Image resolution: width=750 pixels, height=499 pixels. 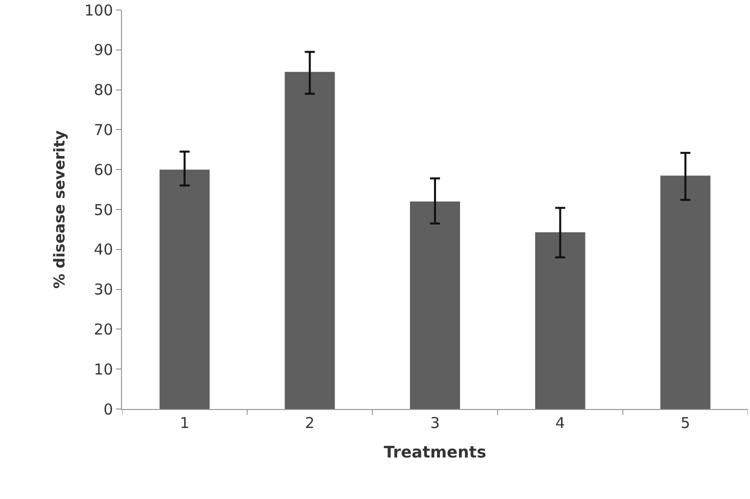 I want to click on x-tick-label: 1, so click(x=185, y=423).